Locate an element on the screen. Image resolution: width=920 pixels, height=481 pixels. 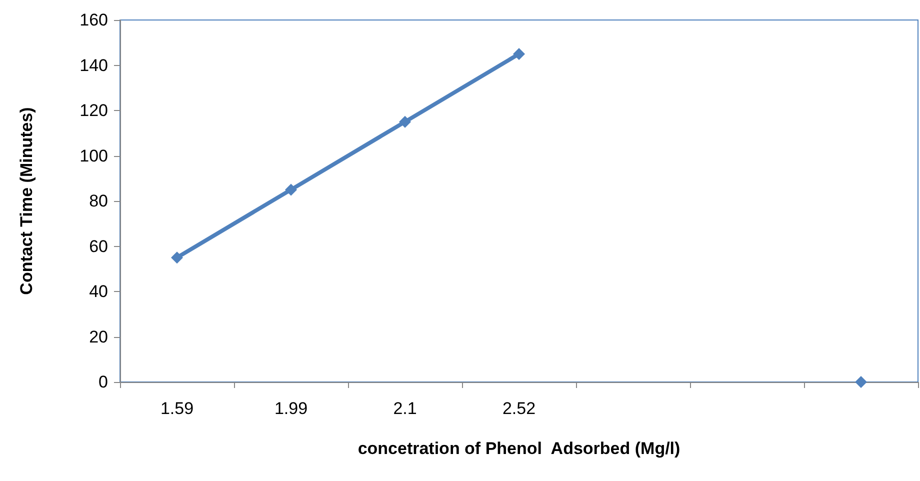
y-tick-label: 40 is located at coordinates (98, 291).